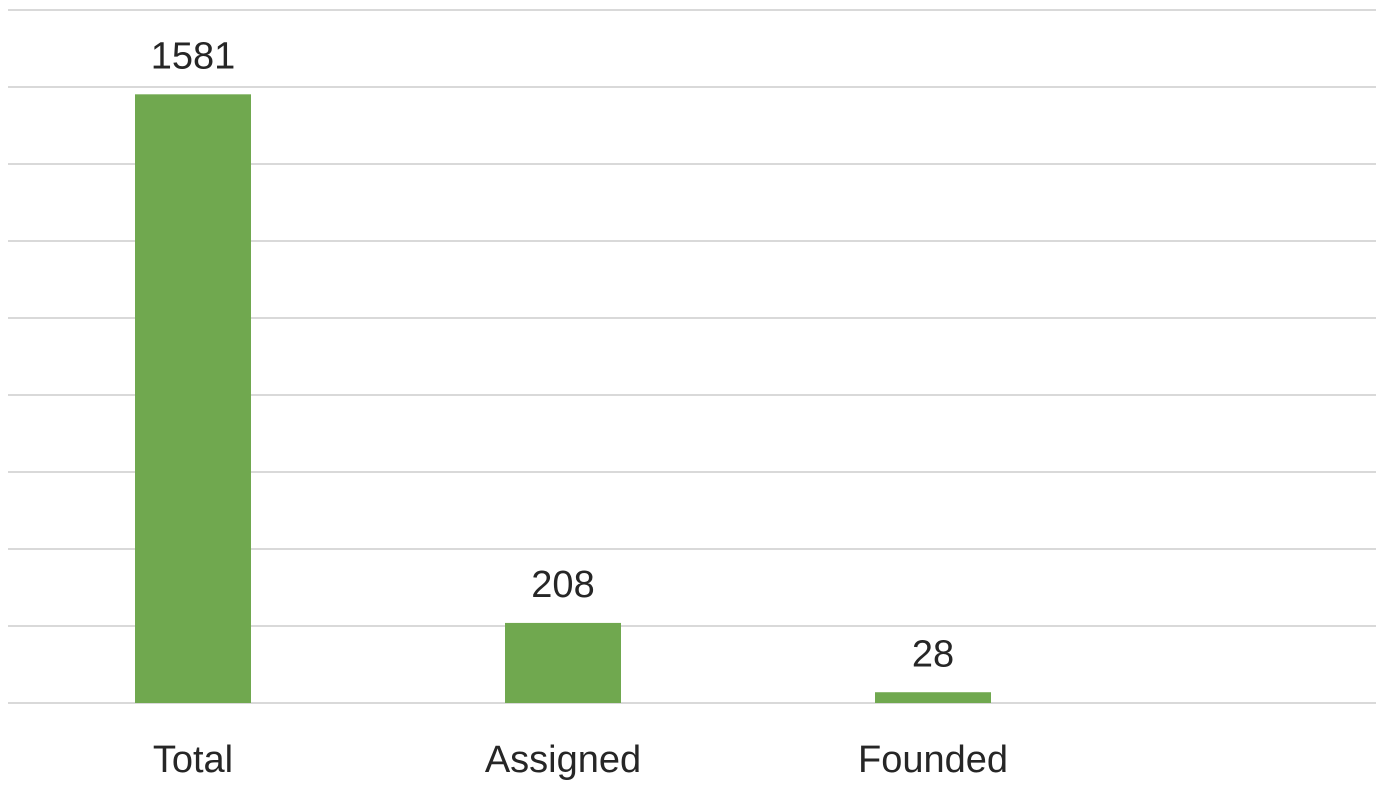 Image resolution: width=1376 pixels, height=785 pixels. Describe the element at coordinates (193, 56) in the screenshot. I see `data-label: 1581` at that location.